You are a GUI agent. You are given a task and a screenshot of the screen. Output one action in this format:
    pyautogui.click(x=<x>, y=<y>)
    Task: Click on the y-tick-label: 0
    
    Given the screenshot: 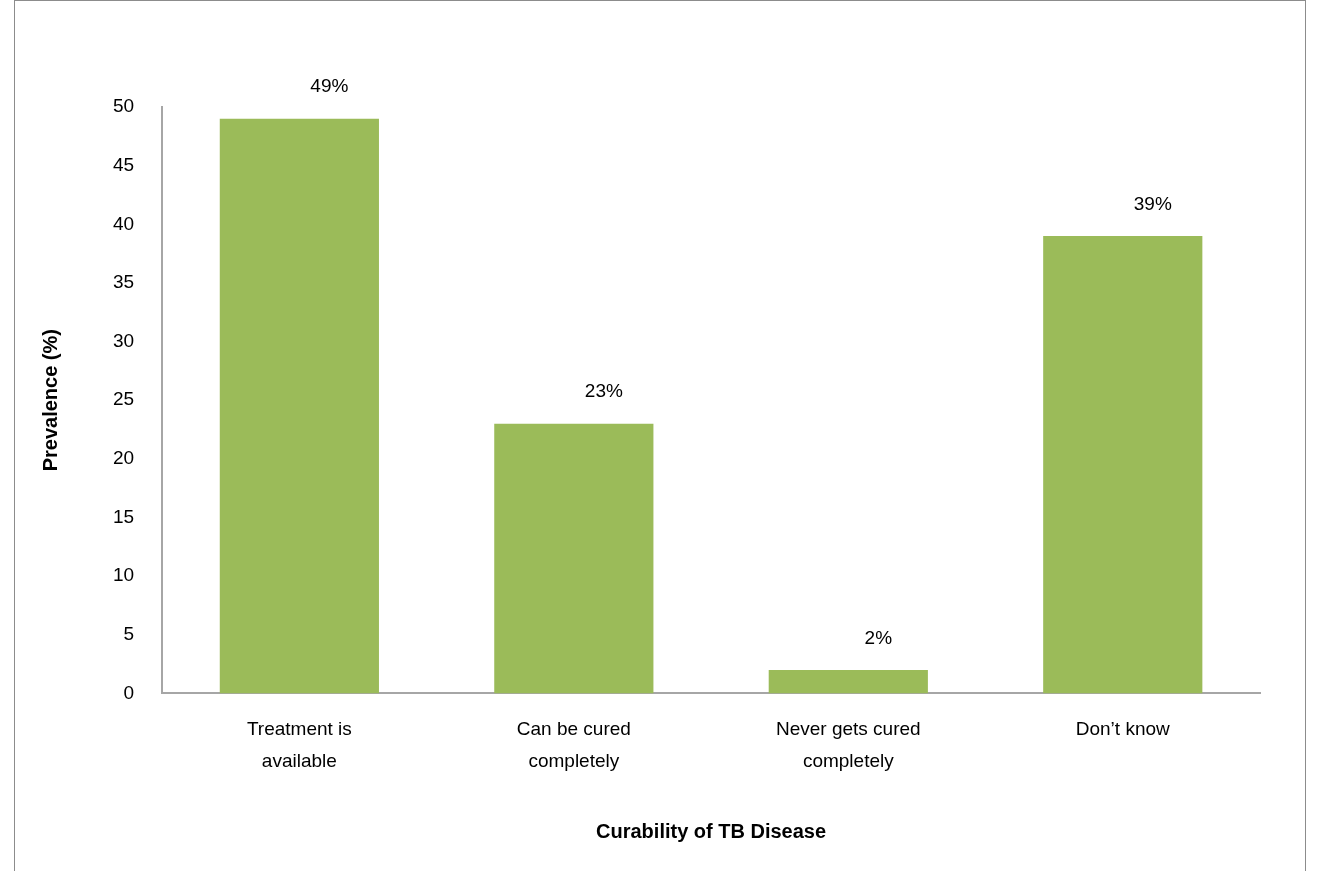 What is the action you would take?
    pyautogui.click(x=129, y=692)
    